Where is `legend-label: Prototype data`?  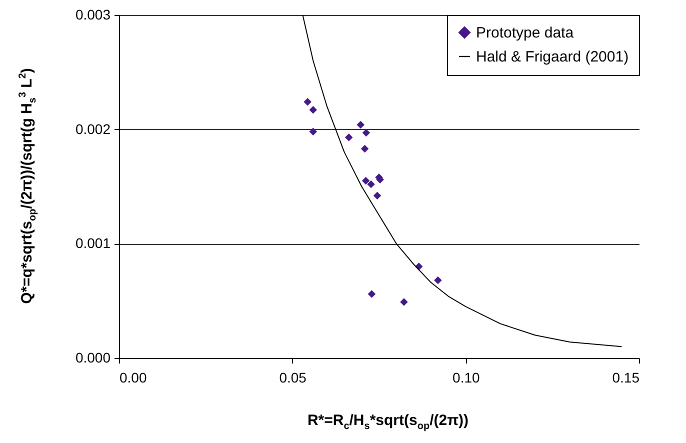 legend-label: Prototype data is located at coordinates (525, 33).